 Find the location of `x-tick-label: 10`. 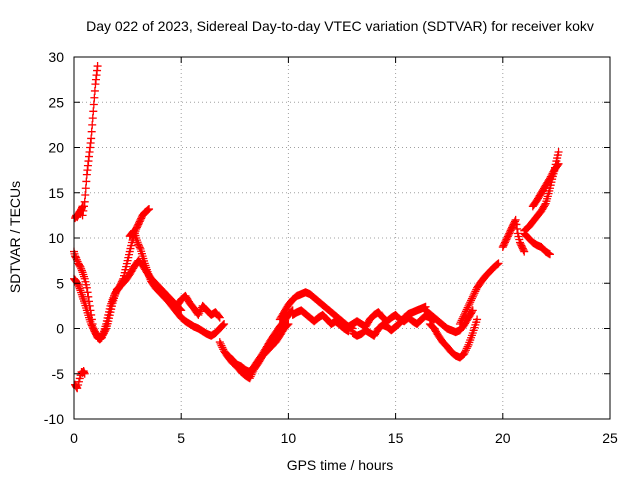

x-tick-label: 10 is located at coordinates (289, 438).